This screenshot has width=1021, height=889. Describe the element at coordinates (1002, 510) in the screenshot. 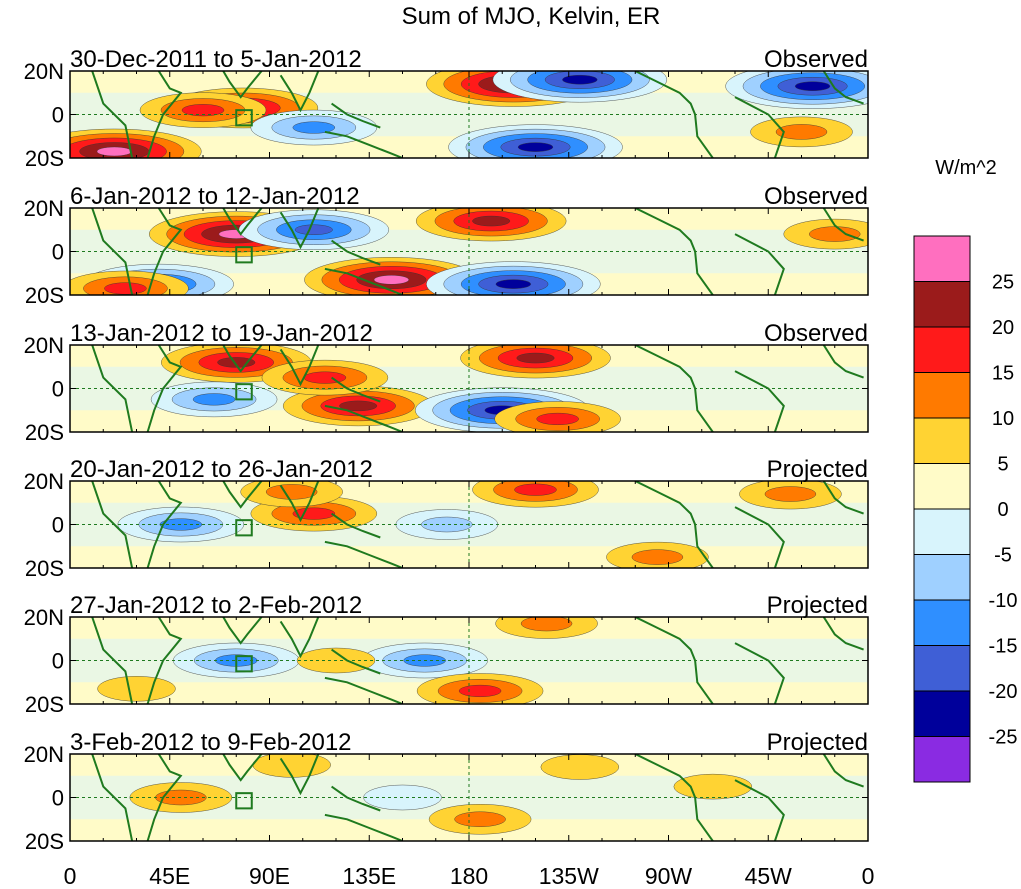

I see `colorbar-label: 0` at that location.